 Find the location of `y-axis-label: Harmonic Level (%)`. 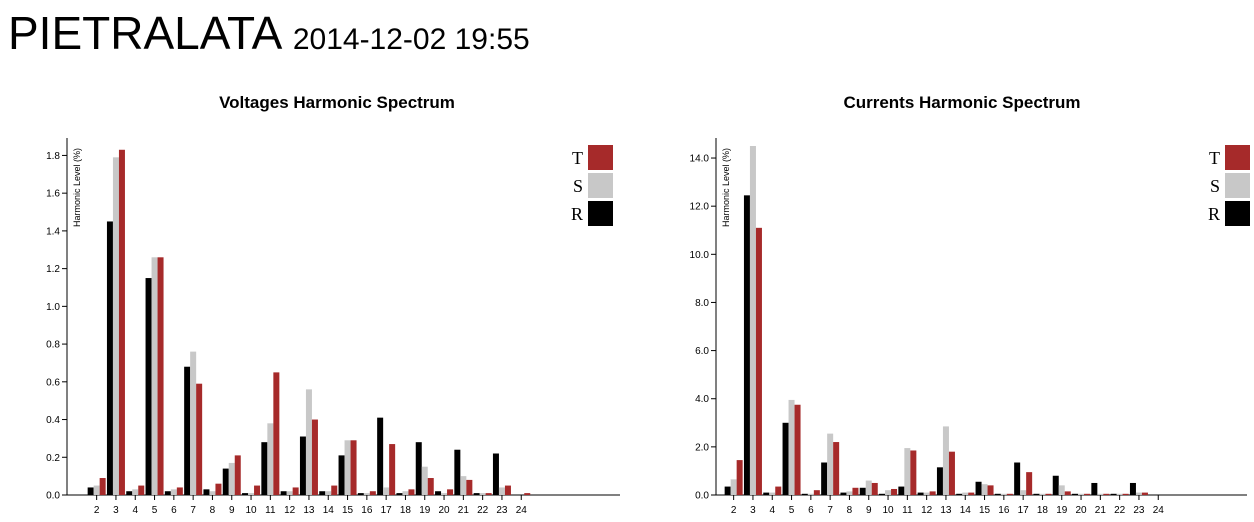

y-axis-label: Harmonic Level (%) is located at coordinates (77, 187).